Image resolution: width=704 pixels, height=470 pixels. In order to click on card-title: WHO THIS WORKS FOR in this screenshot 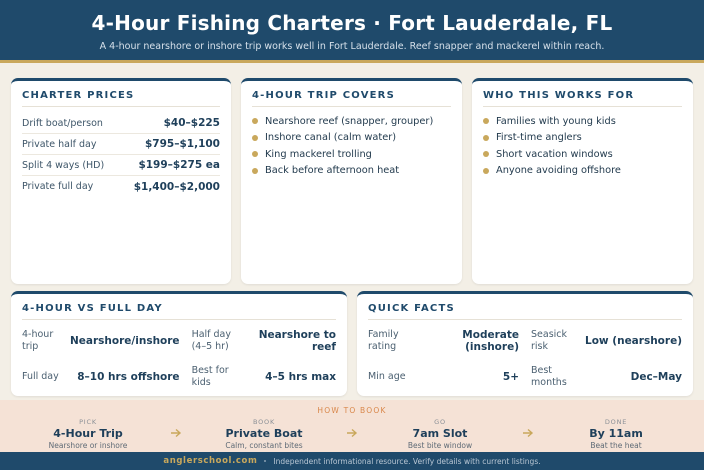, I will do `click(582, 98)`.